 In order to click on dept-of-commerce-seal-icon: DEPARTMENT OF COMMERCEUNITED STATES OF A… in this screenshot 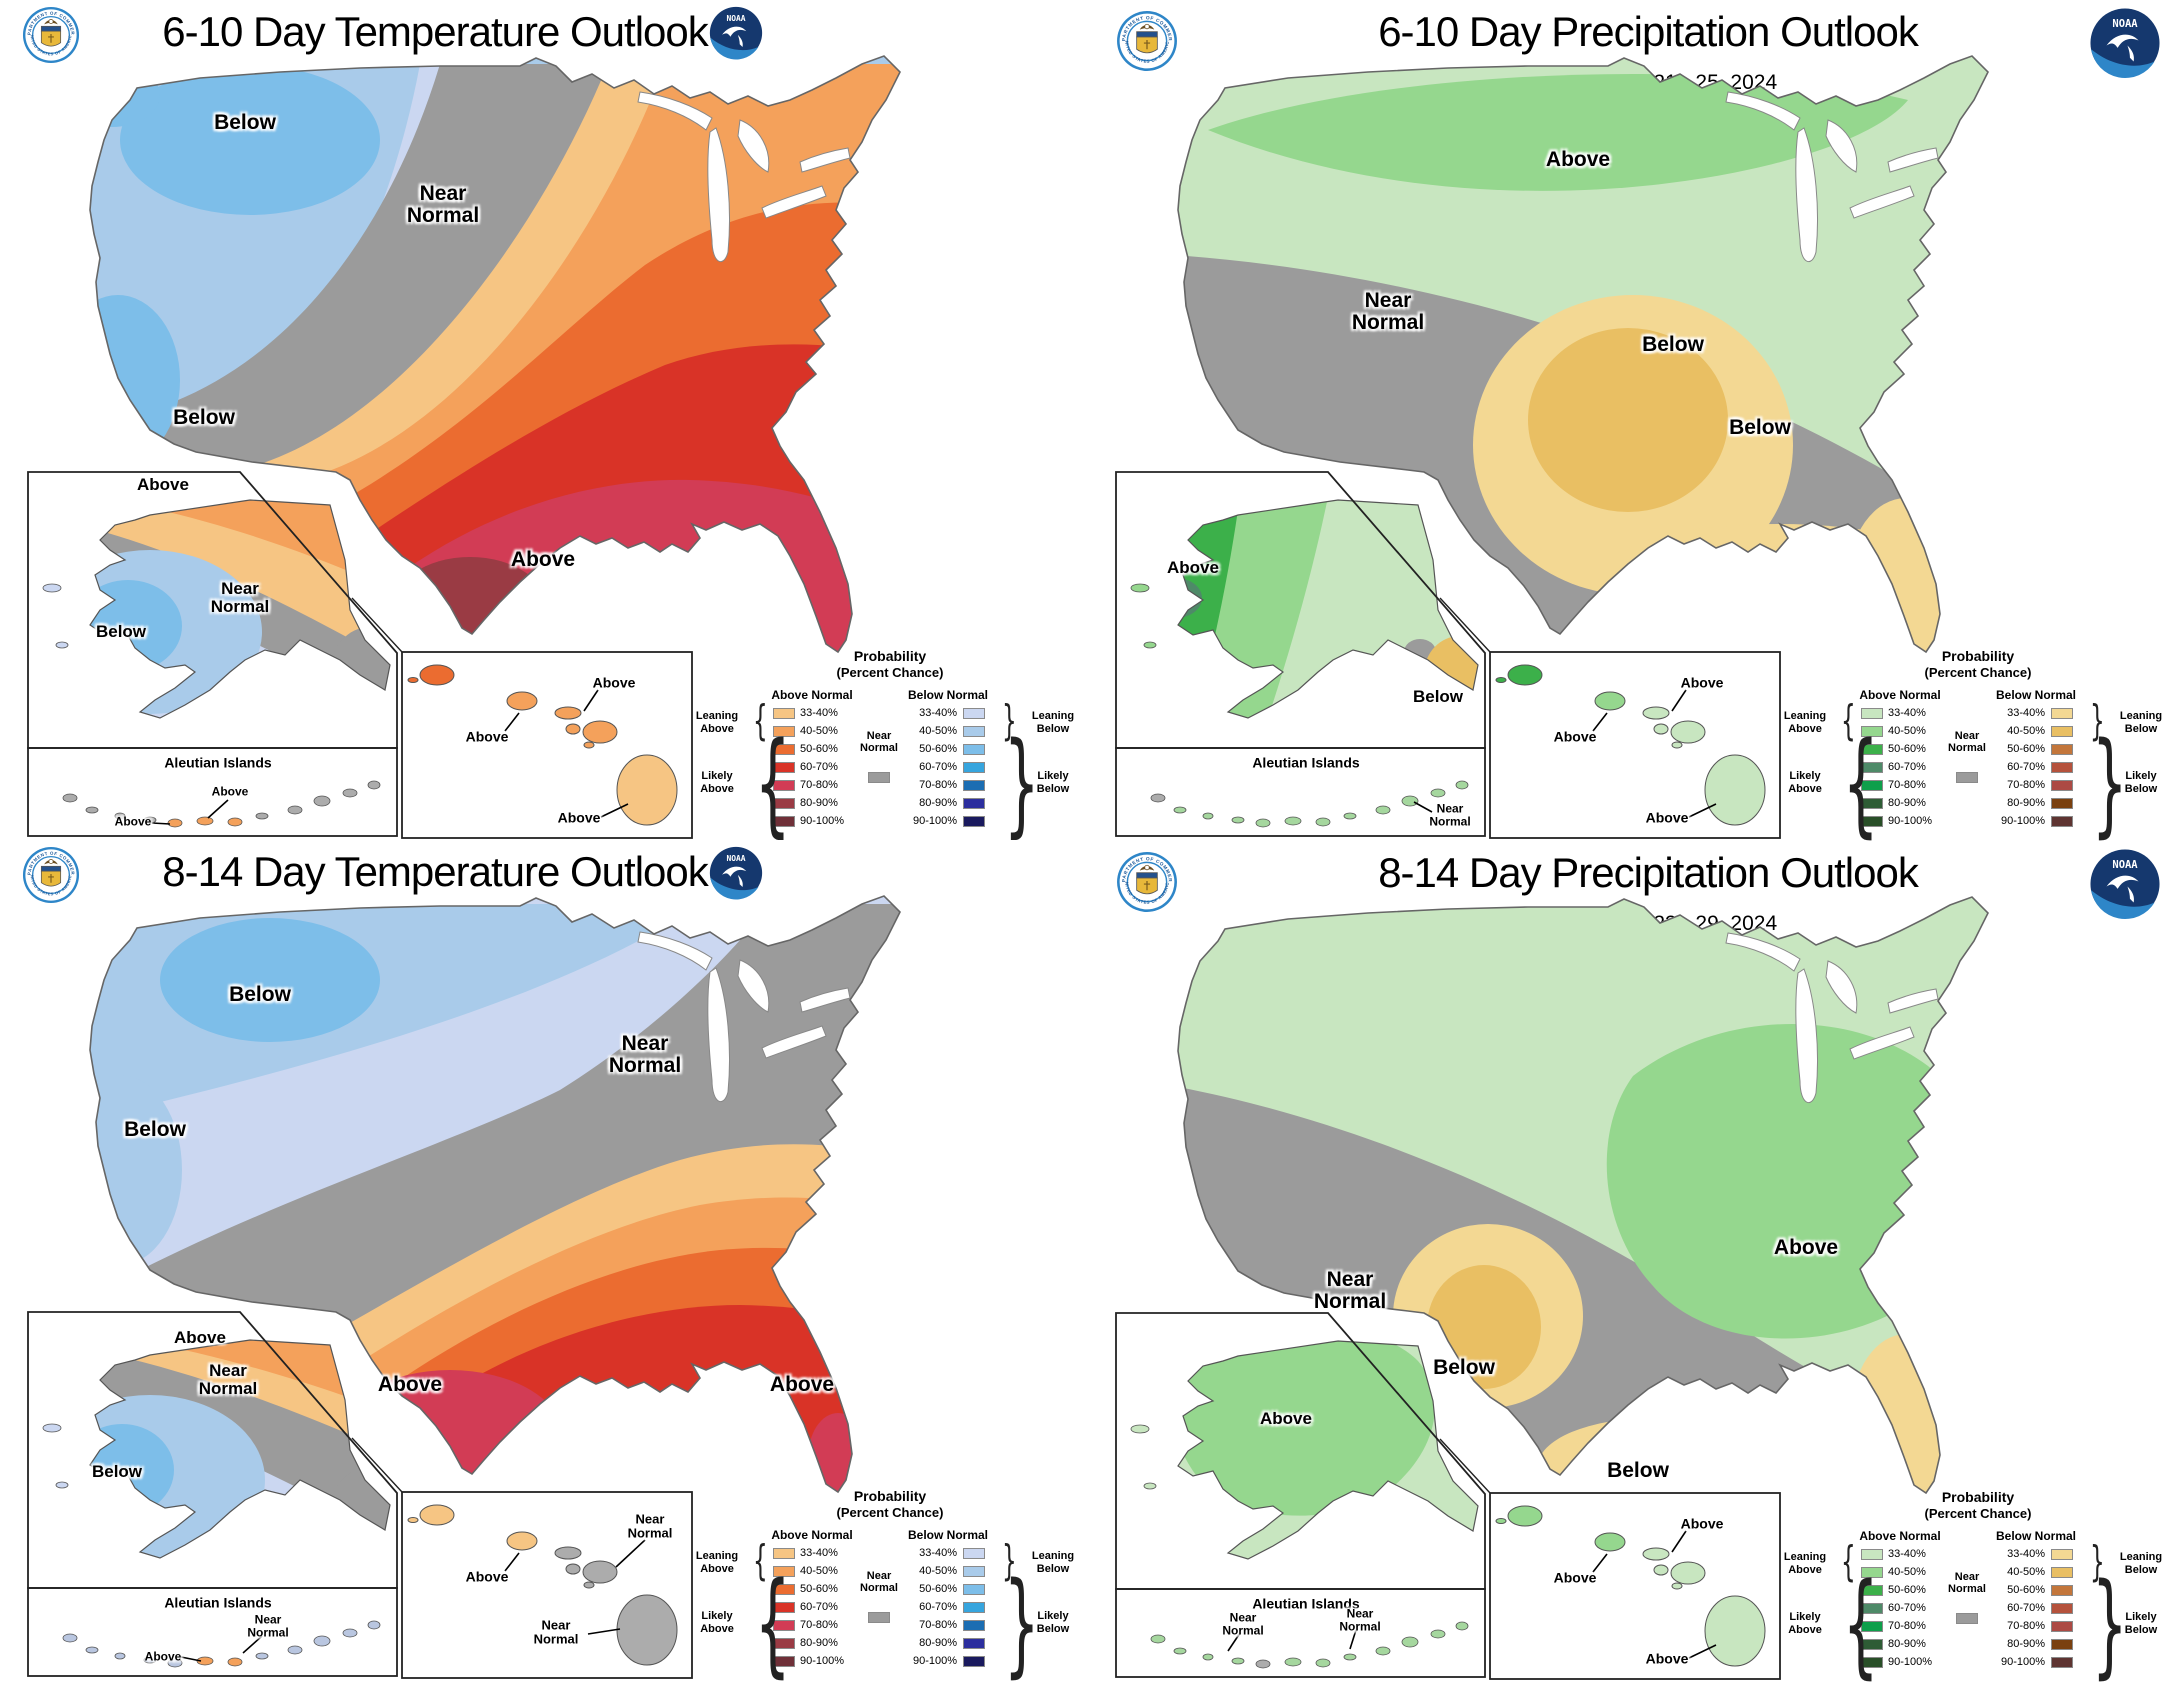, I will do `click(51, 875)`.